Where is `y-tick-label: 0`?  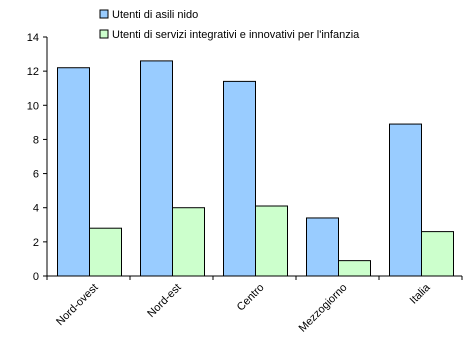
y-tick-label: 0 is located at coordinates (36, 277).